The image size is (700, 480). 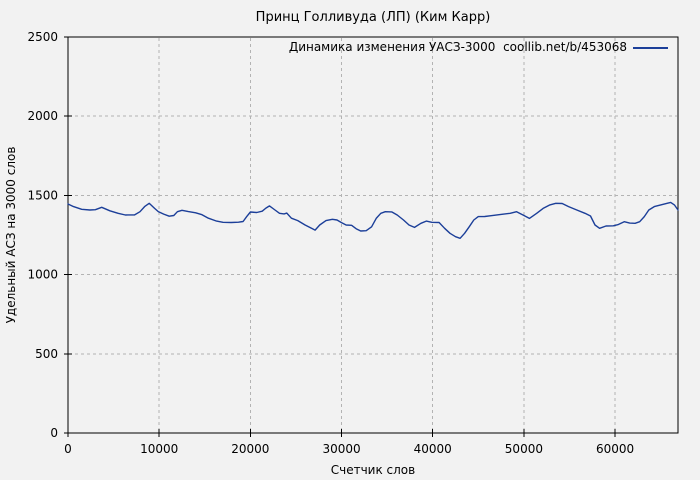 What do you see at coordinates (433, 449) in the screenshot?
I see `x-tick-label: 40000` at bounding box center [433, 449].